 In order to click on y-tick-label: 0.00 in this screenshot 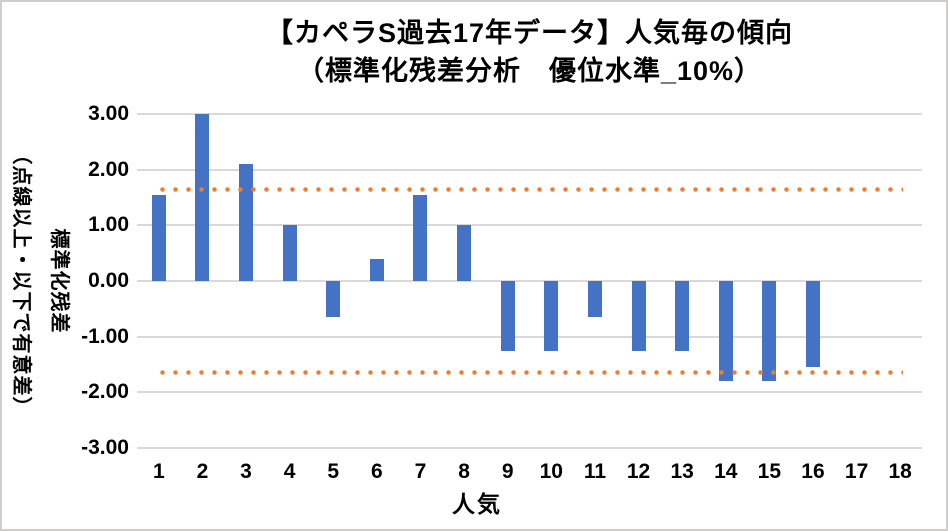, I will do `click(108, 280)`.